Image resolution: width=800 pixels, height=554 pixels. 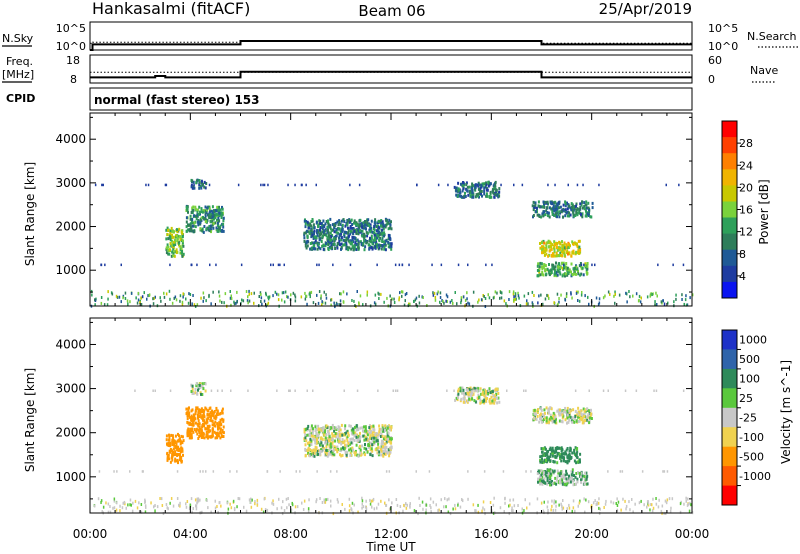 I want to click on velocity-colorbar-tick-label: -25, so click(x=748, y=418).